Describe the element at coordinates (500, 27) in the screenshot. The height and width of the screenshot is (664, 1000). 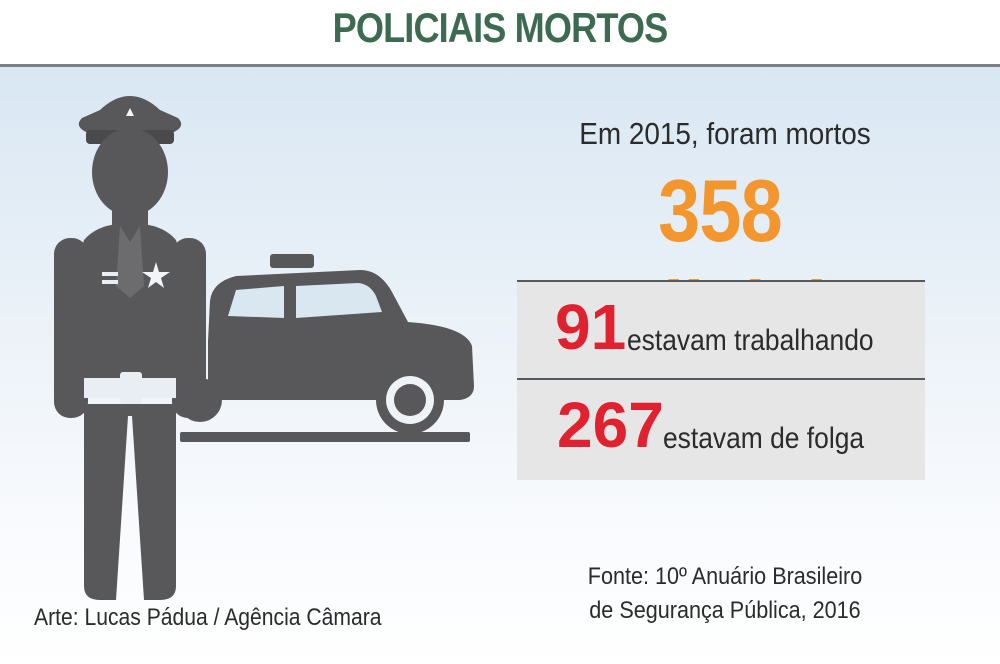
I see `page-title: POLICIAIS MORTOS` at that location.